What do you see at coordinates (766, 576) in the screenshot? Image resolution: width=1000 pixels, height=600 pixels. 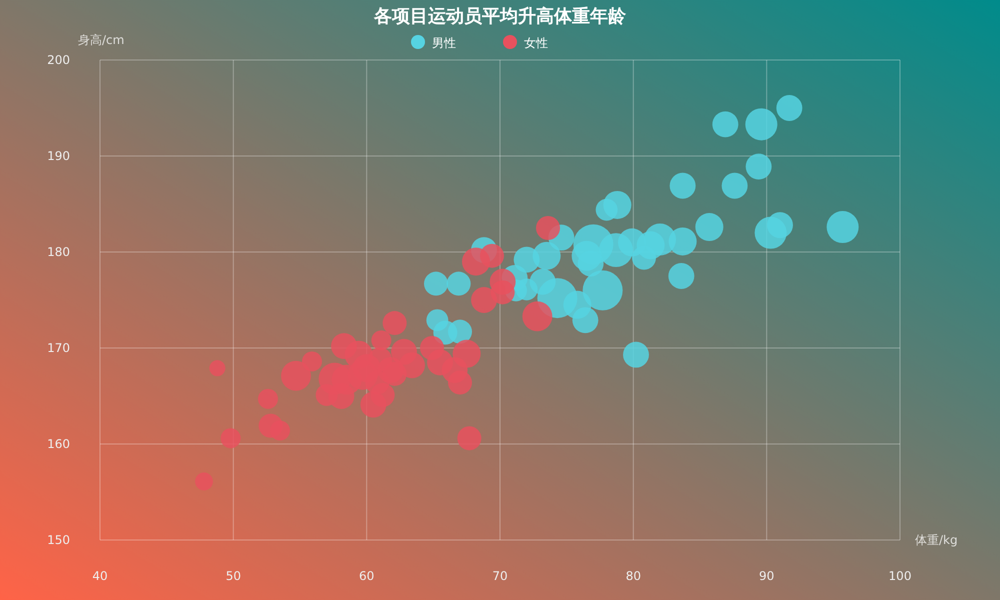 I see `x-tick-label: 90` at bounding box center [766, 576].